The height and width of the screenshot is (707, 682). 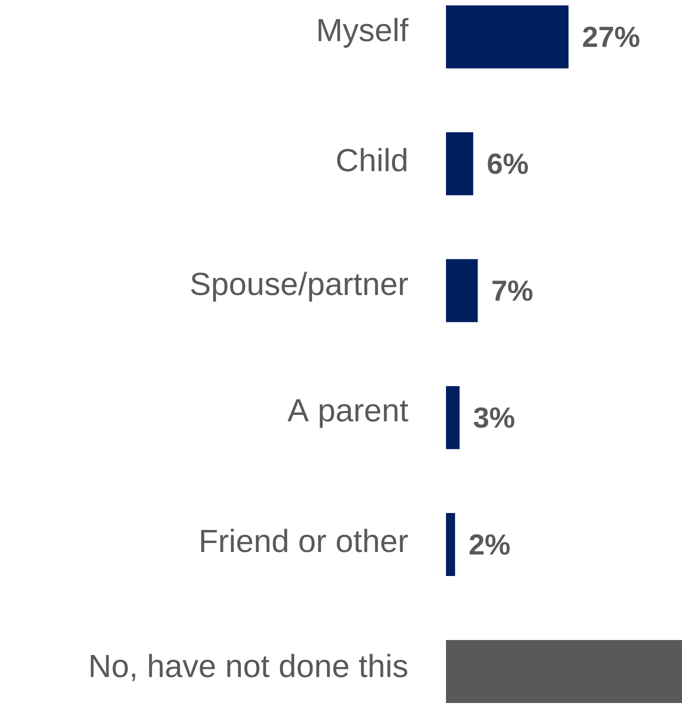 I want to click on y-tick-label: No, have not done this, so click(x=249, y=668).